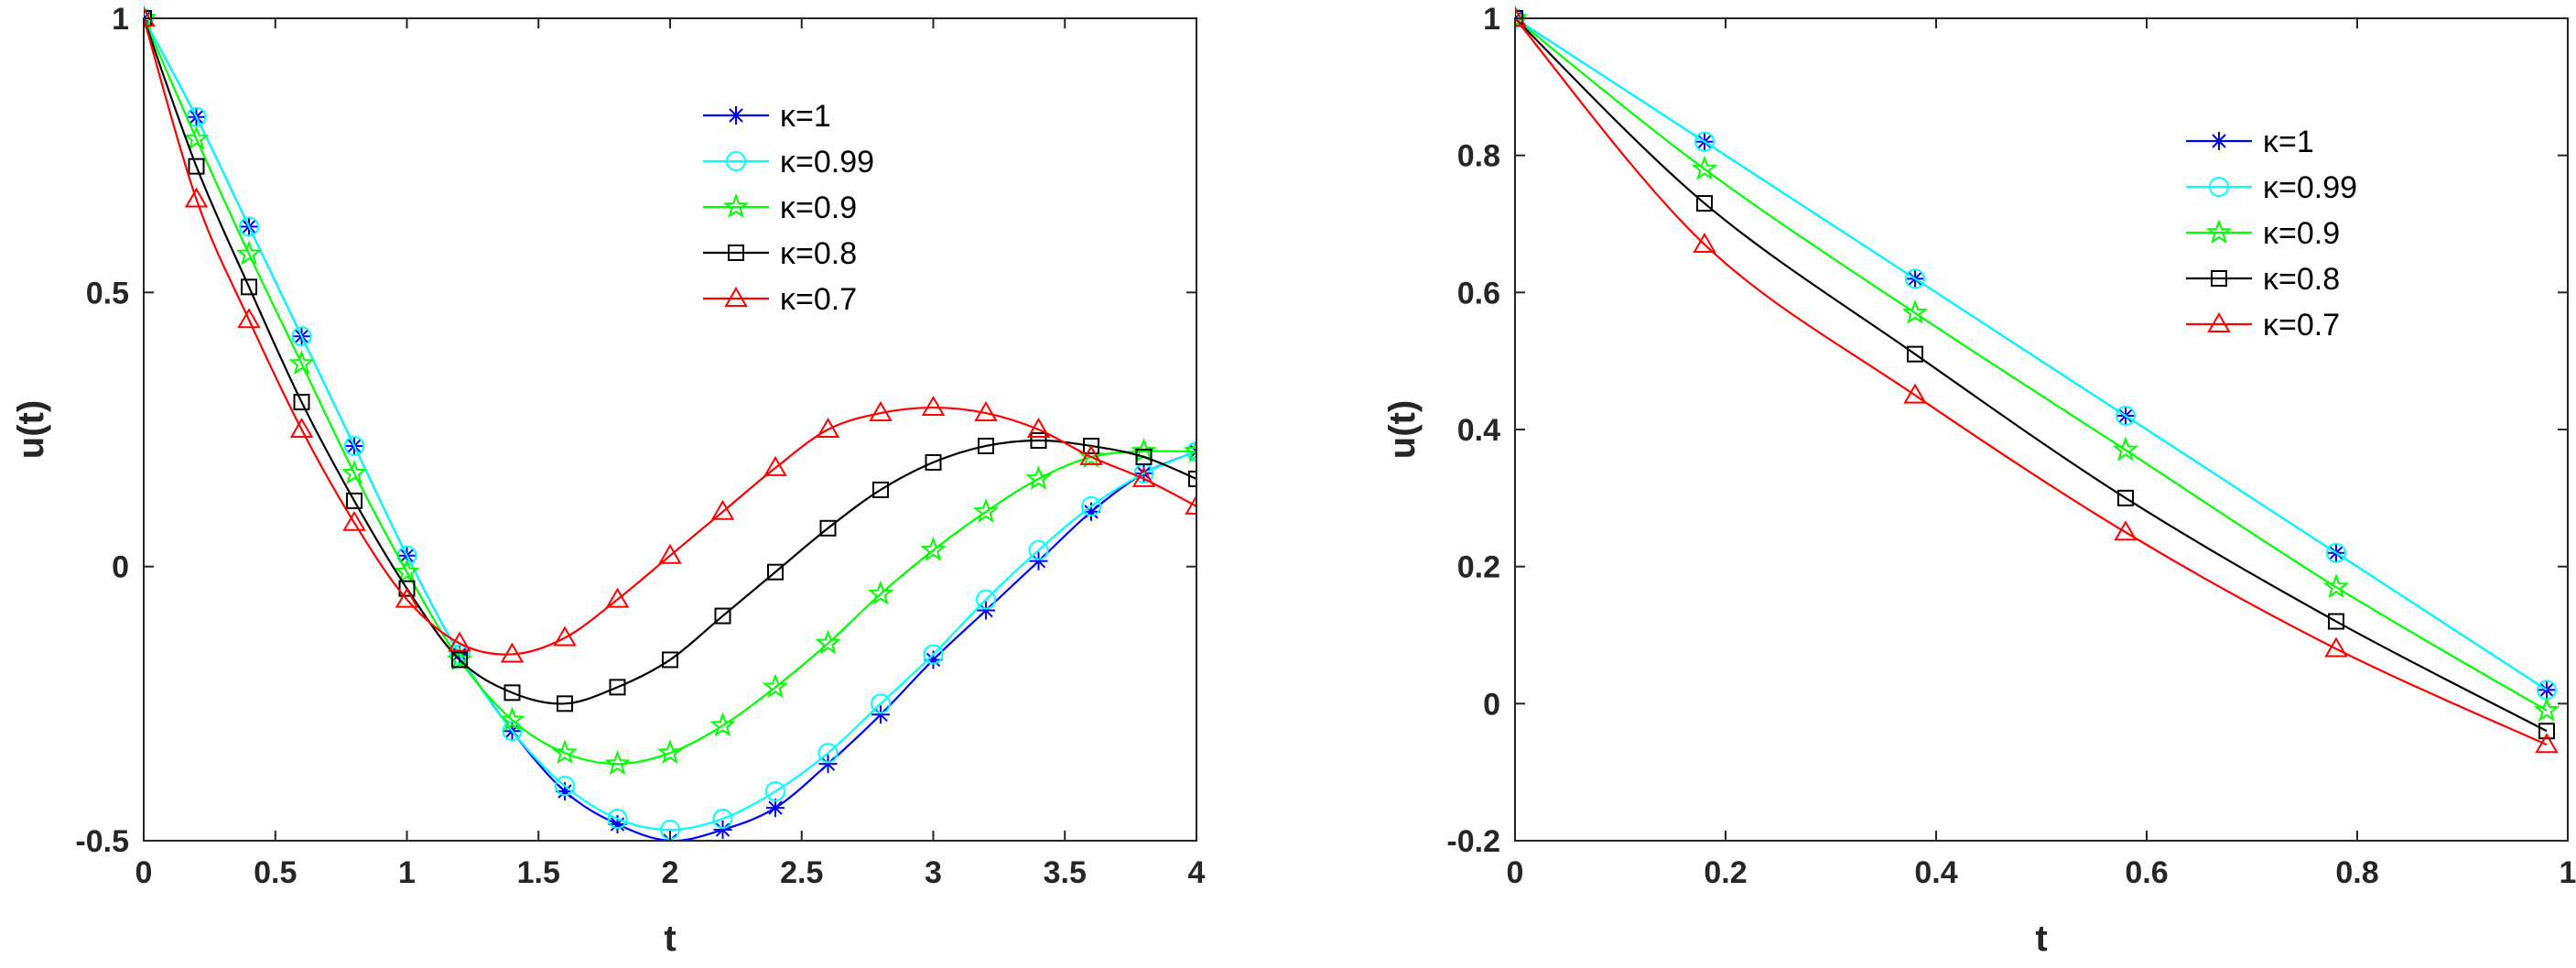  Describe the element at coordinates (2357, 872) in the screenshot. I see `x-tick-label: 0.8` at that location.